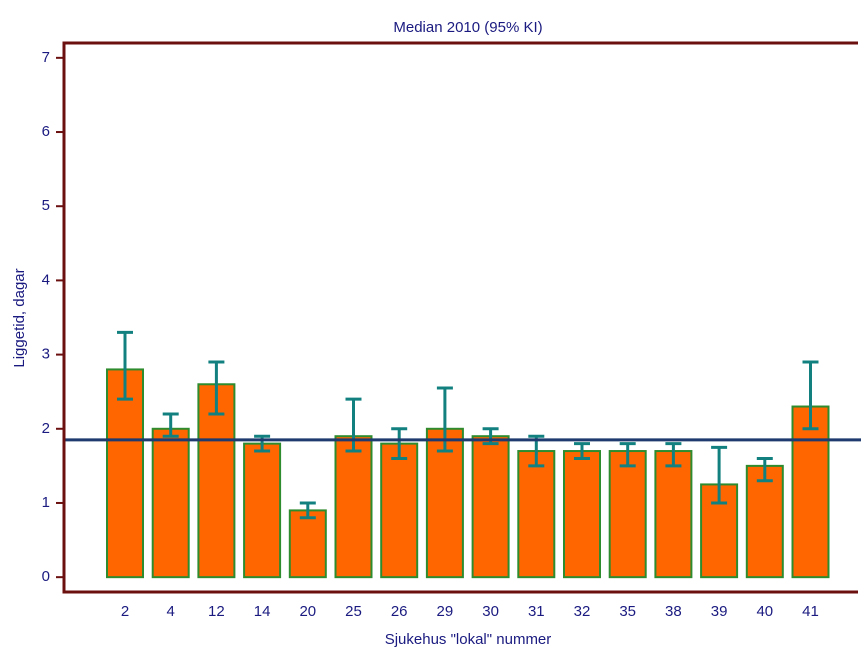 The image size is (861, 652). I want to click on x-tick-label: 20, so click(307, 611).